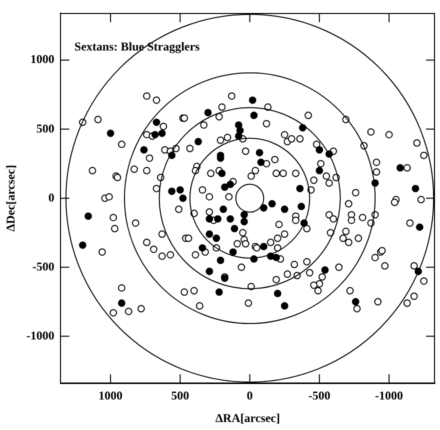 The width and height of the screenshot is (440, 430). Describe the element at coordinates (40, 335) in the screenshot. I see `y-tick-label: -1000` at that location.